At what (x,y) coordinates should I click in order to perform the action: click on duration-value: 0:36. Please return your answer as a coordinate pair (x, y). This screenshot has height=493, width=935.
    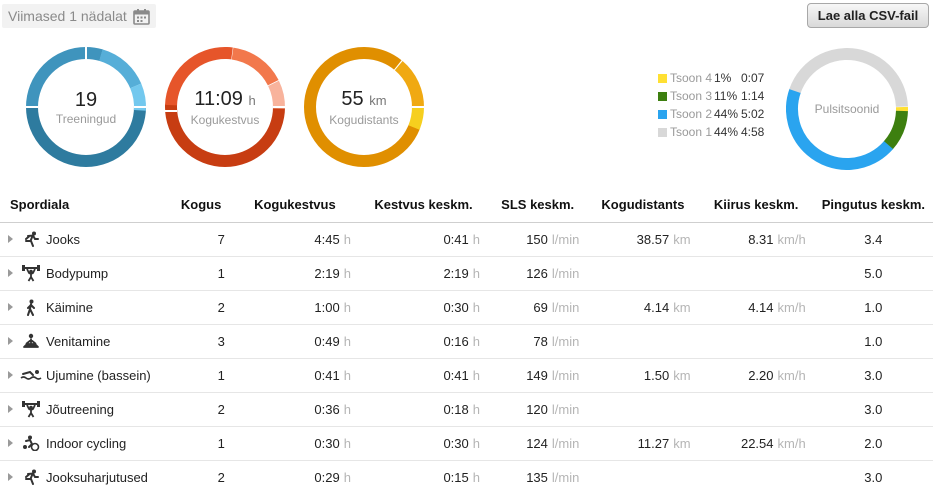
    Looking at the image, I should click on (327, 409).